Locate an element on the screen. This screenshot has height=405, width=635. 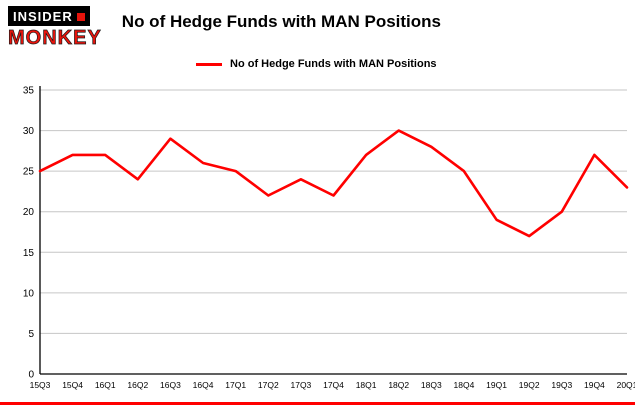
chart-legend: No of Hedge Funds with MAN Positions is located at coordinates (316, 64).